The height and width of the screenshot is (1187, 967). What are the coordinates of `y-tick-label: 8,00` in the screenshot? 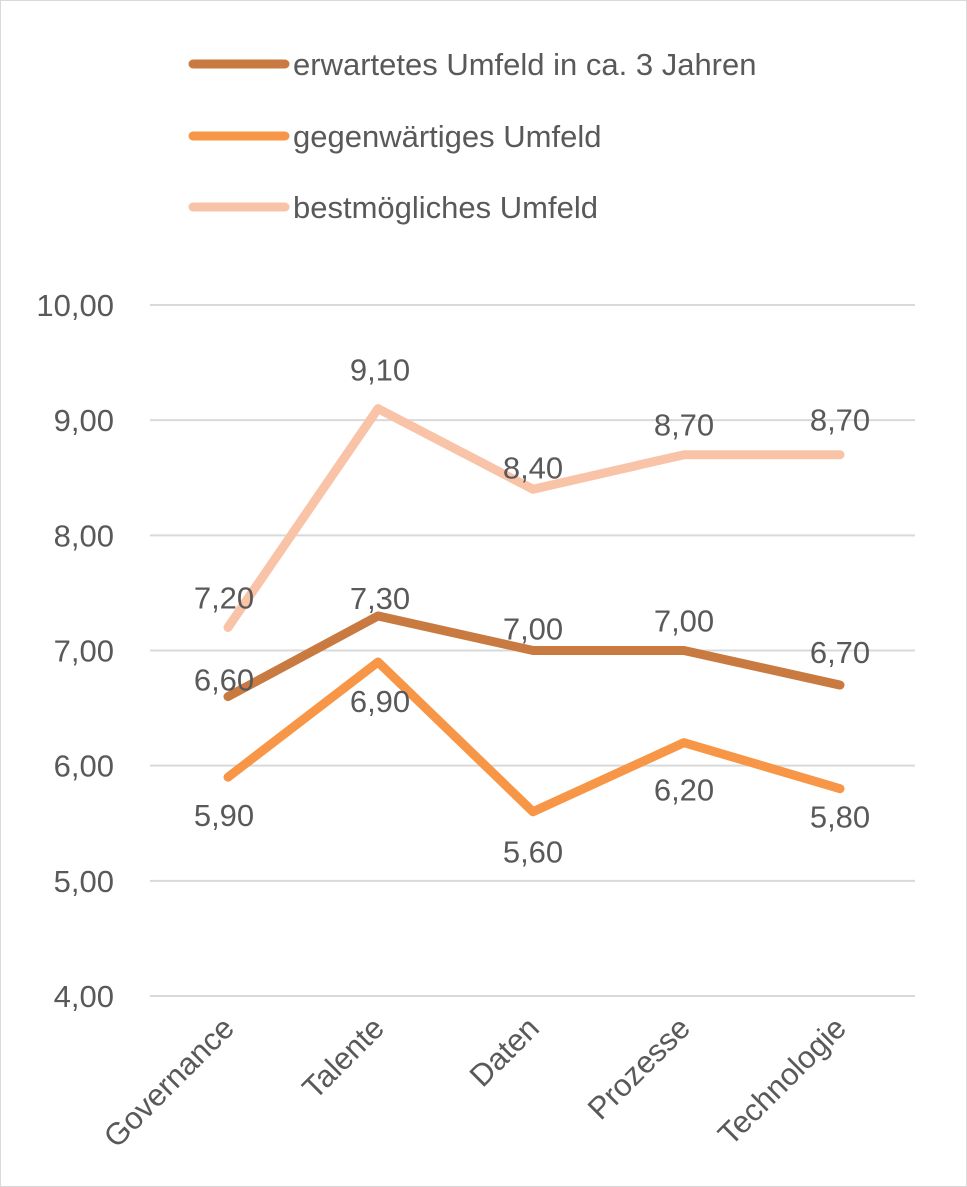 It's located at (84, 535).